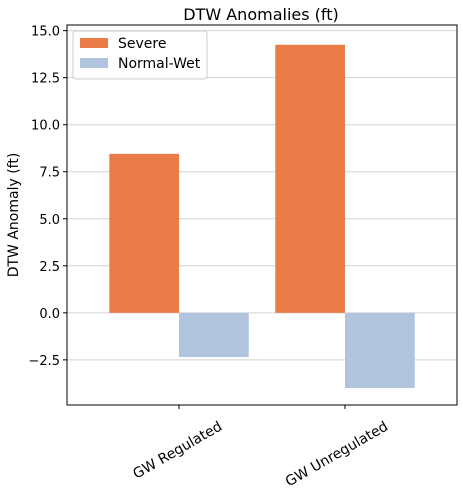  What do you see at coordinates (45, 126) in the screenshot?
I see `y-tick-label: 10.0` at bounding box center [45, 126].